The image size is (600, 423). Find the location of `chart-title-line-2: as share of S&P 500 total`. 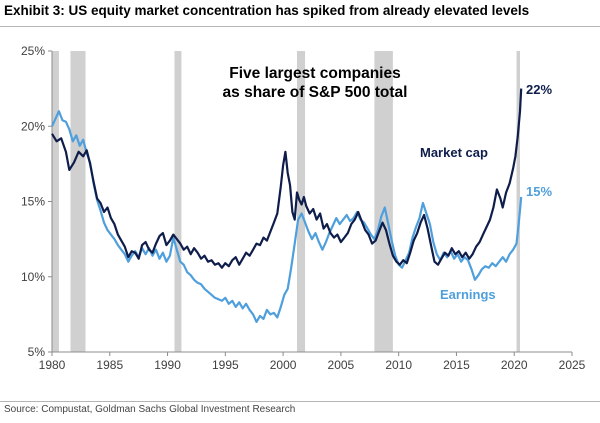

chart-title-line-2: as share of S&P 500 total is located at coordinates (315, 92).